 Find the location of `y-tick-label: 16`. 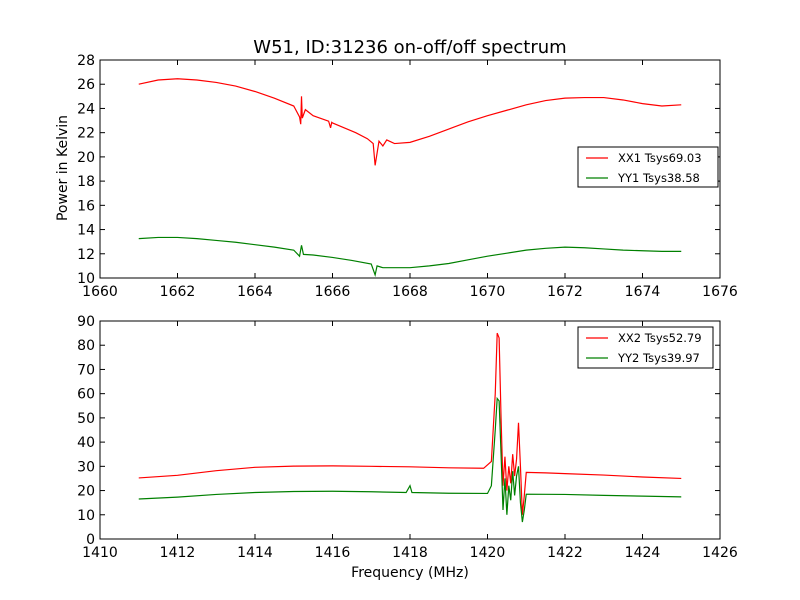

y-tick-label: 16 is located at coordinates (86, 206).